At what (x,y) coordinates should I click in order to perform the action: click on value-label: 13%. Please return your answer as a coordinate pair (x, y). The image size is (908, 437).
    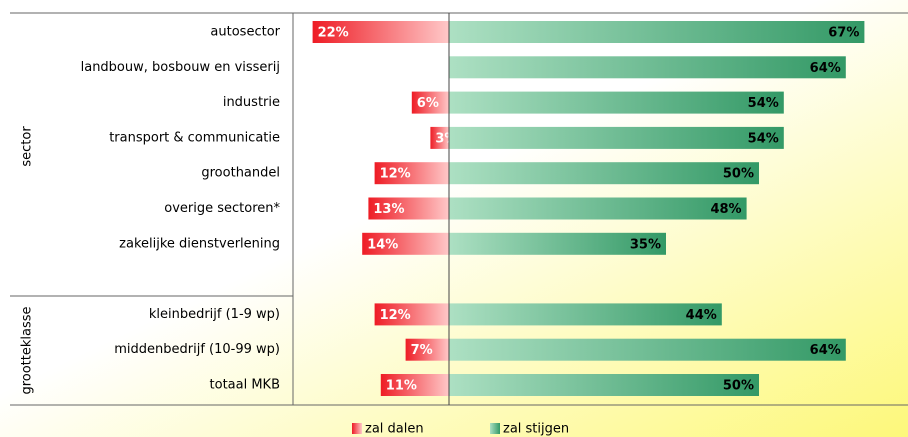
    Looking at the image, I should click on (388, 209).